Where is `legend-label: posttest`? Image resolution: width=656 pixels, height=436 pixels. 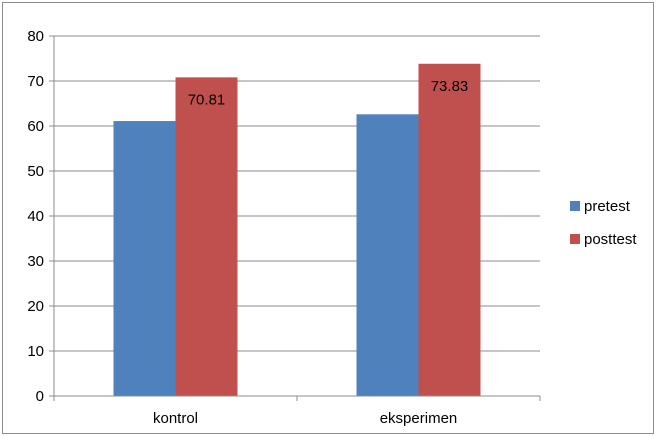
legend-label: posttest is located at coordinates (610, 239).